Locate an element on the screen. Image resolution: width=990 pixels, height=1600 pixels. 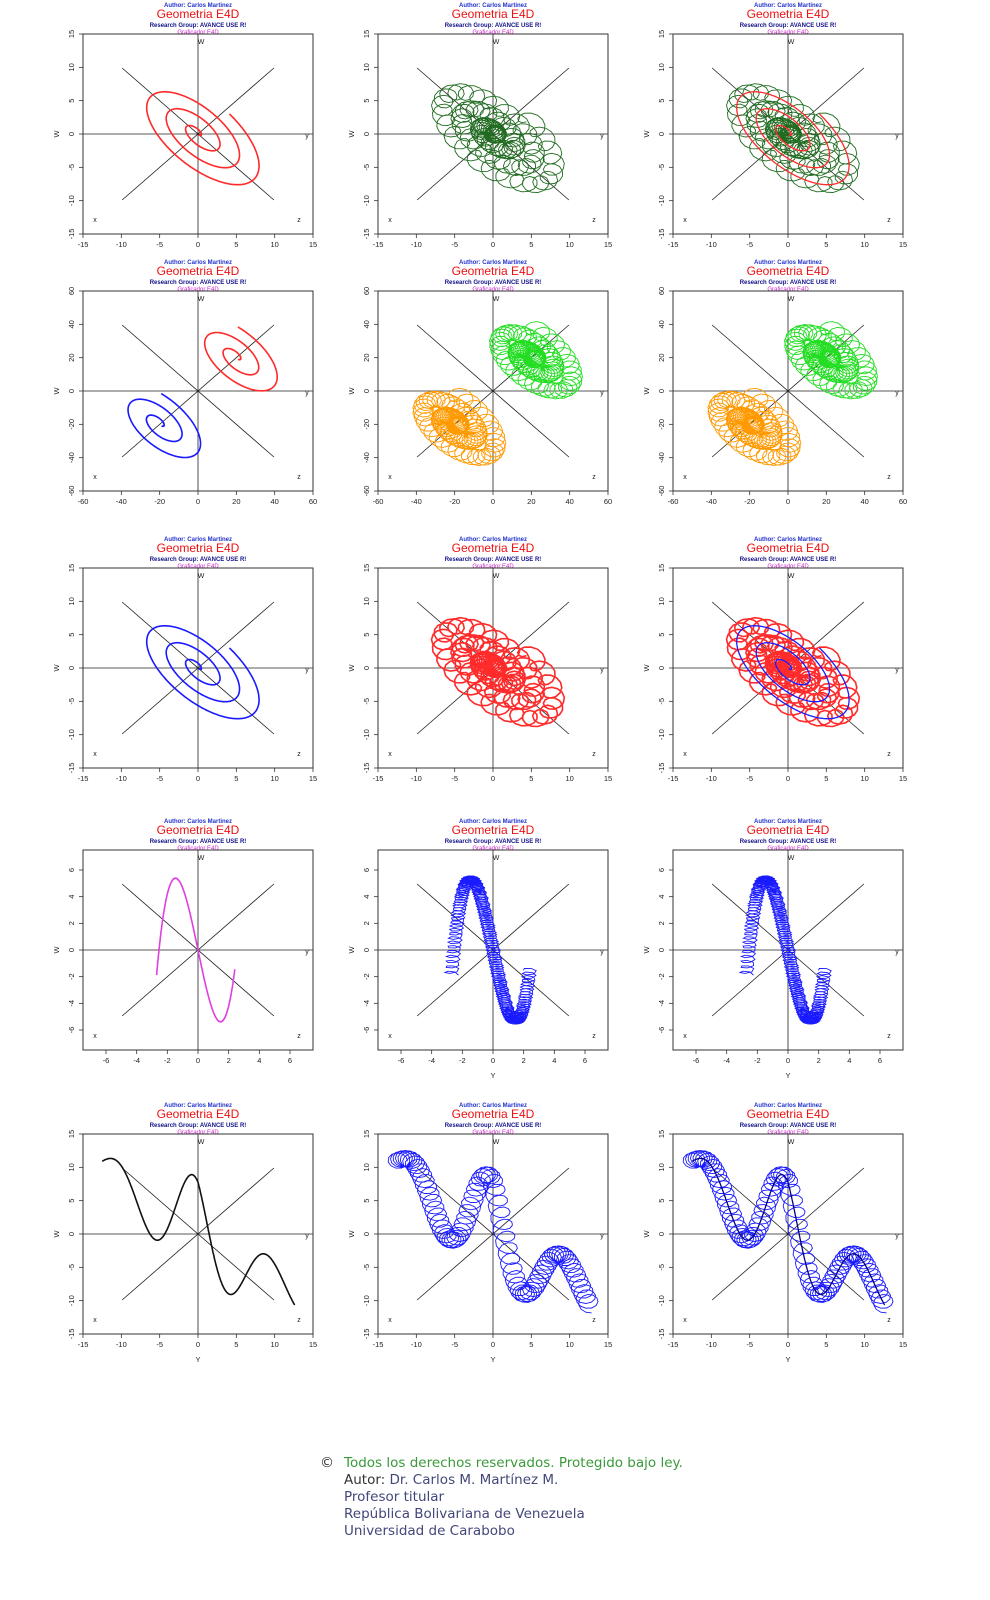
y-tick-label: 5 is located at coordinates (661, 101).